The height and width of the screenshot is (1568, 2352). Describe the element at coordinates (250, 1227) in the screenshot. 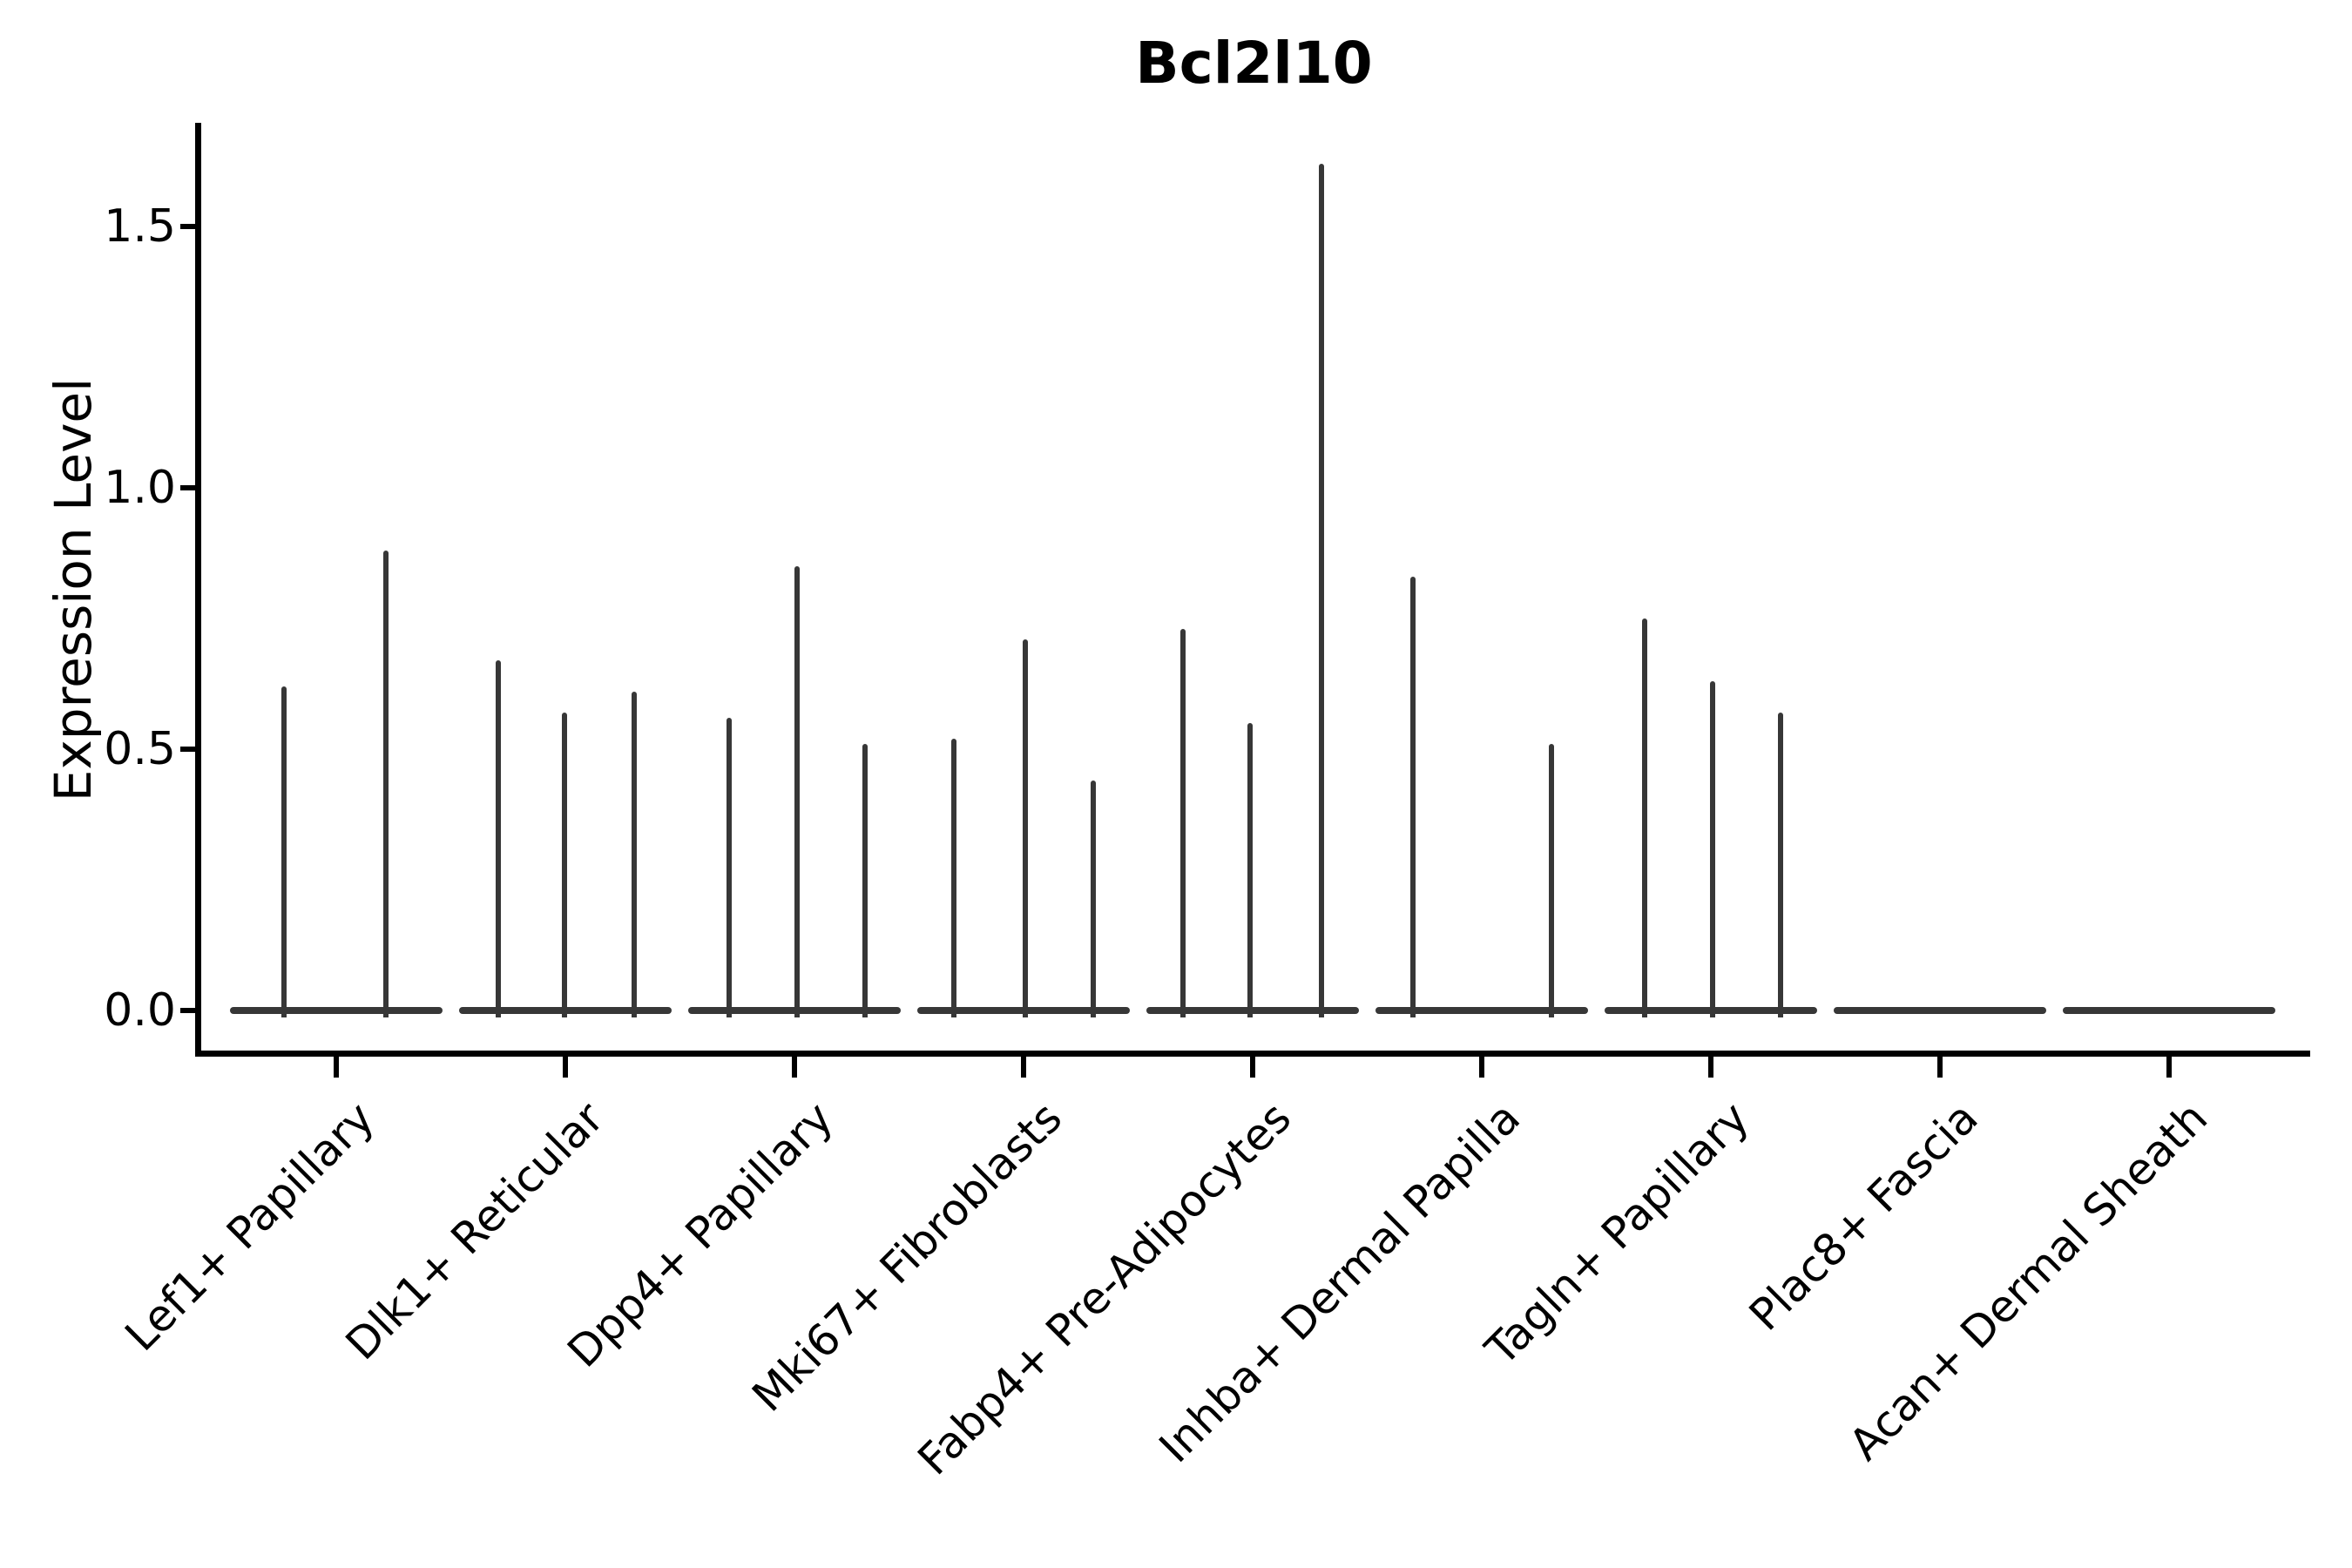

I see `x-tick-label: Lef1+ Papillary` at that location.